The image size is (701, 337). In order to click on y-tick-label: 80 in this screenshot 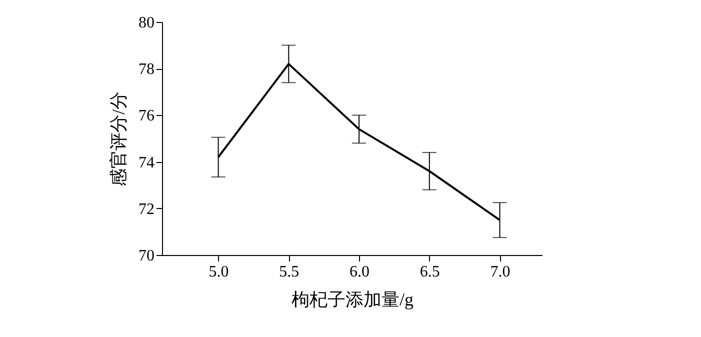, I will do `click(146, 23)`.